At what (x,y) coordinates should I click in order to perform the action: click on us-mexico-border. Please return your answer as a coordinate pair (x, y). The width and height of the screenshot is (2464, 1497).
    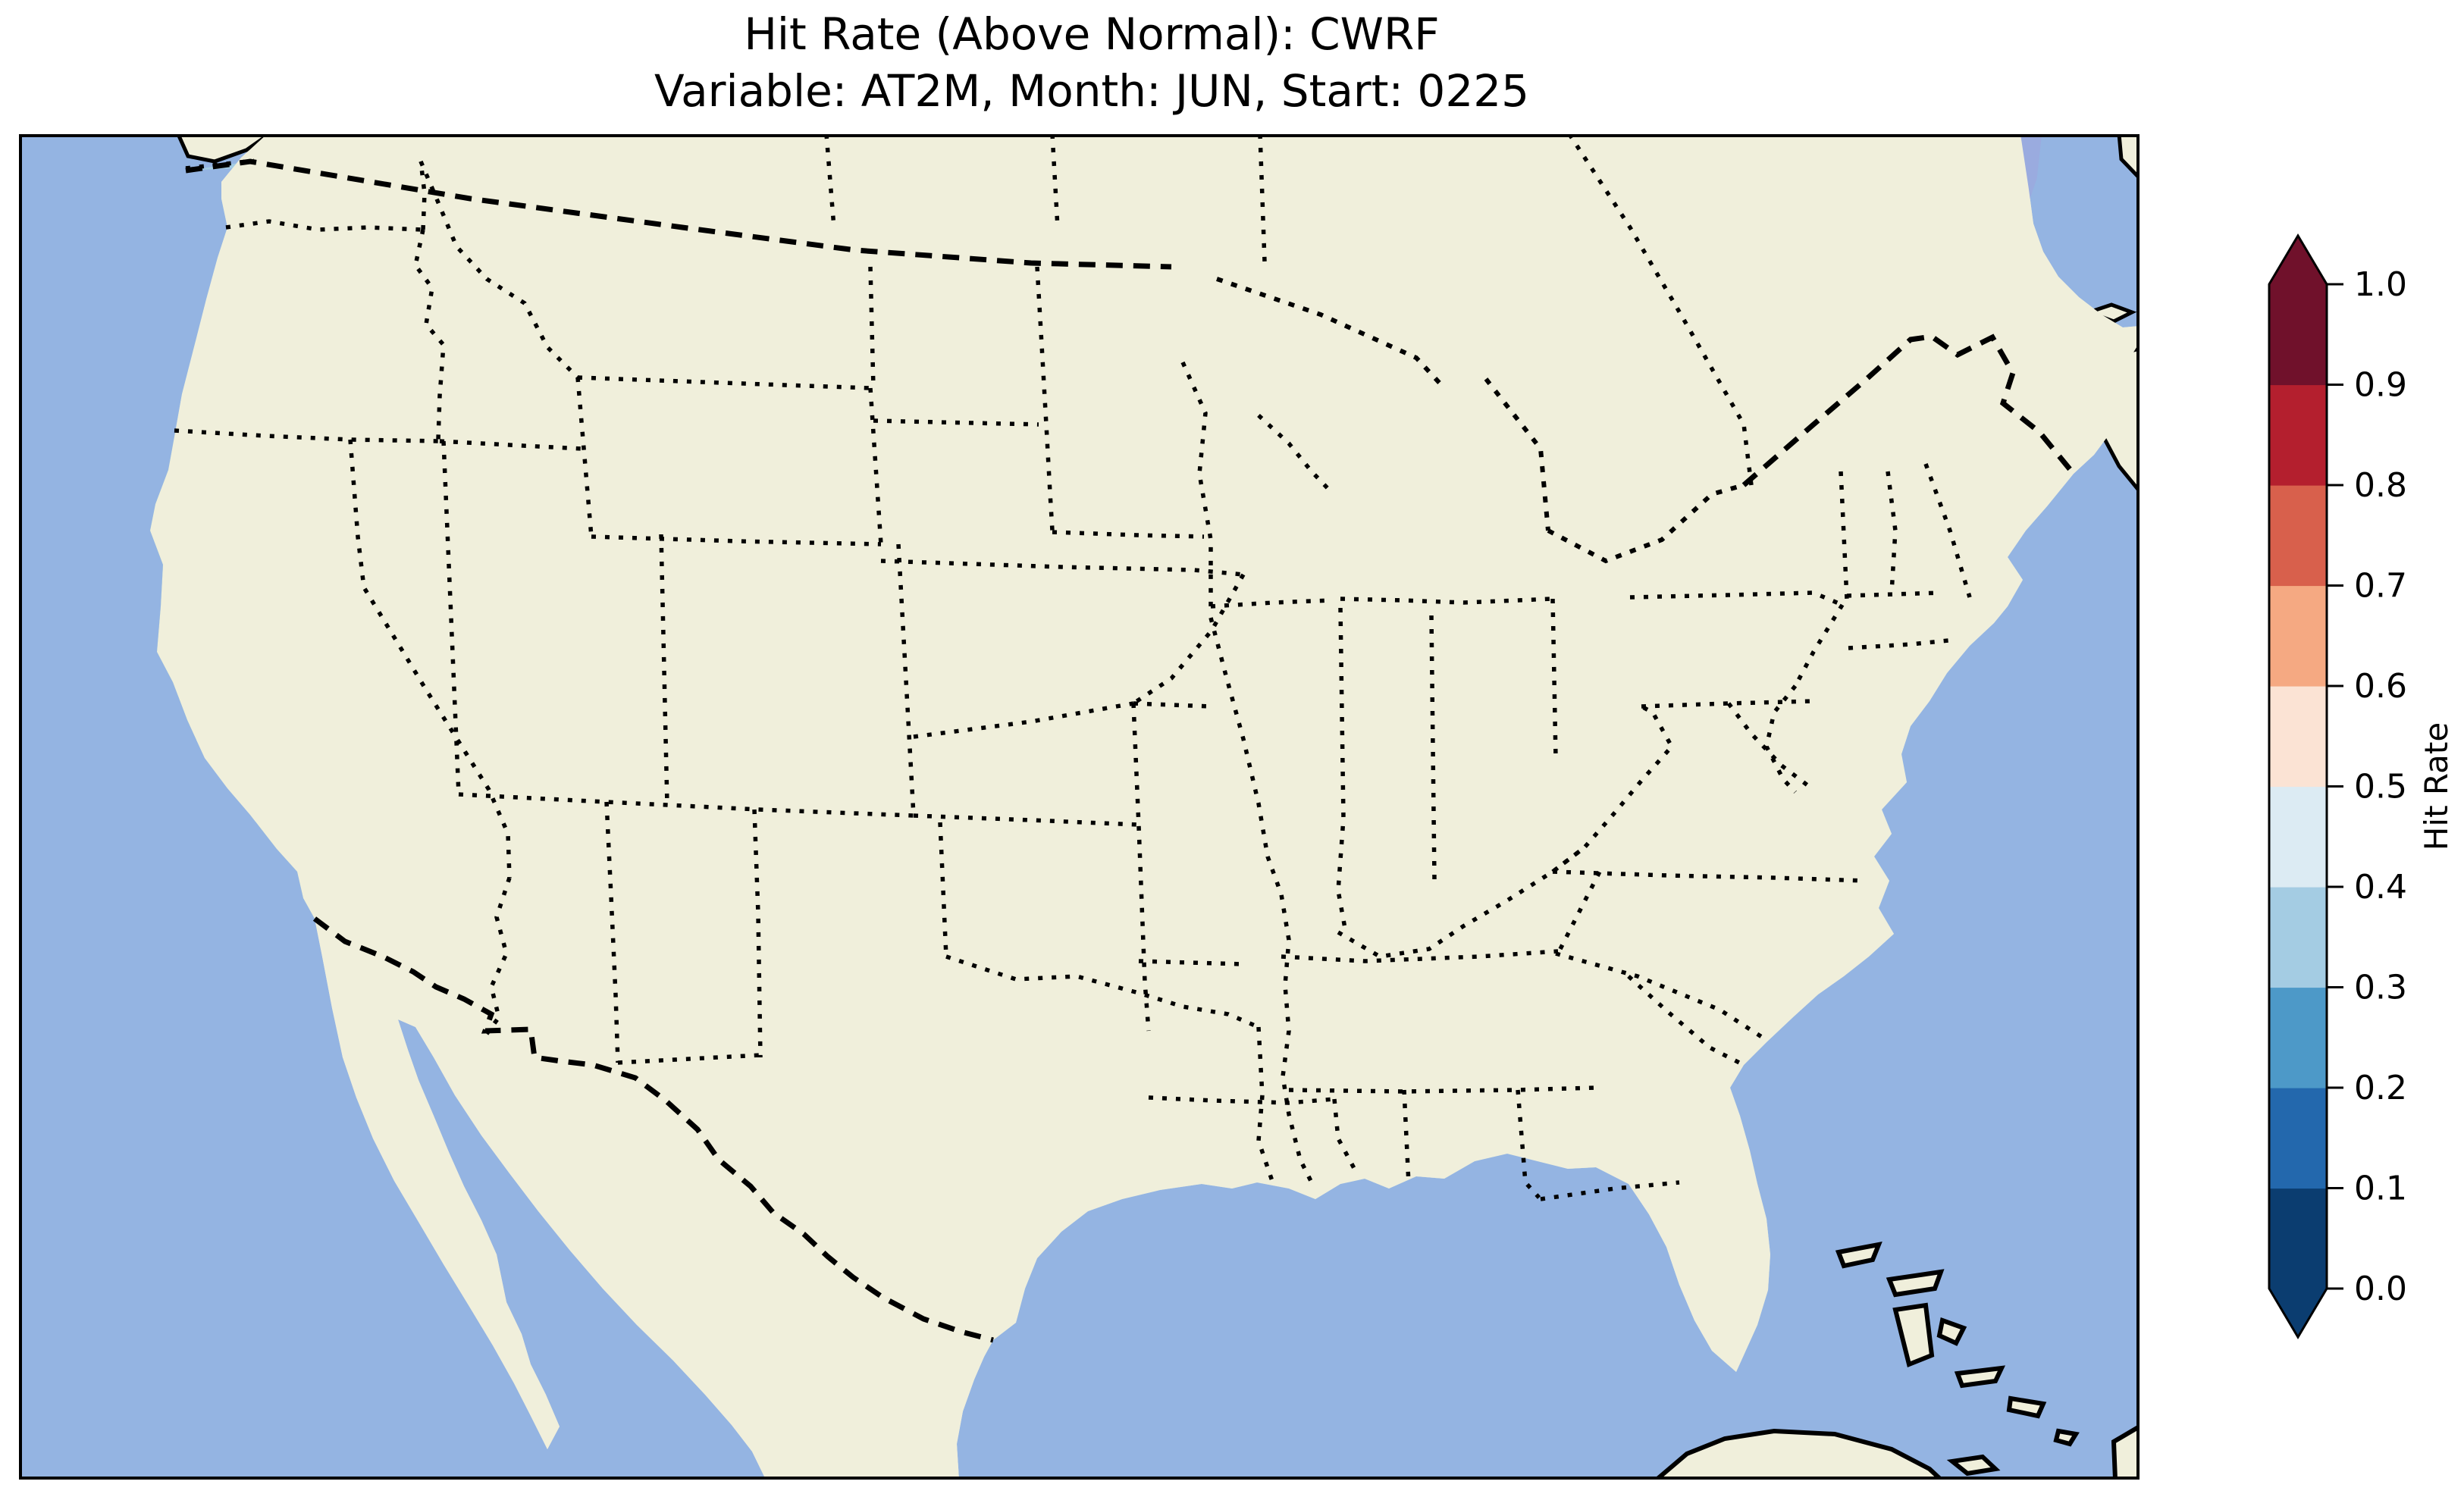
    Looking at the image, I should click on (653, 1129).